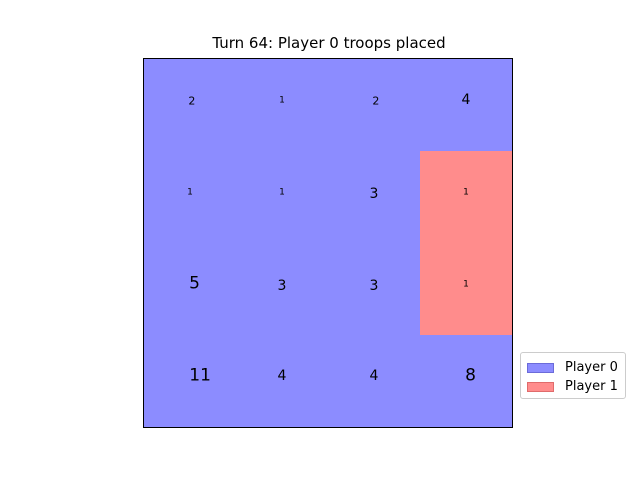 The width and height of the screenshot is (640, 480). Describe the element at coordinates (195, 283) in the screenshot. I see `troop-count: 5` at that location.